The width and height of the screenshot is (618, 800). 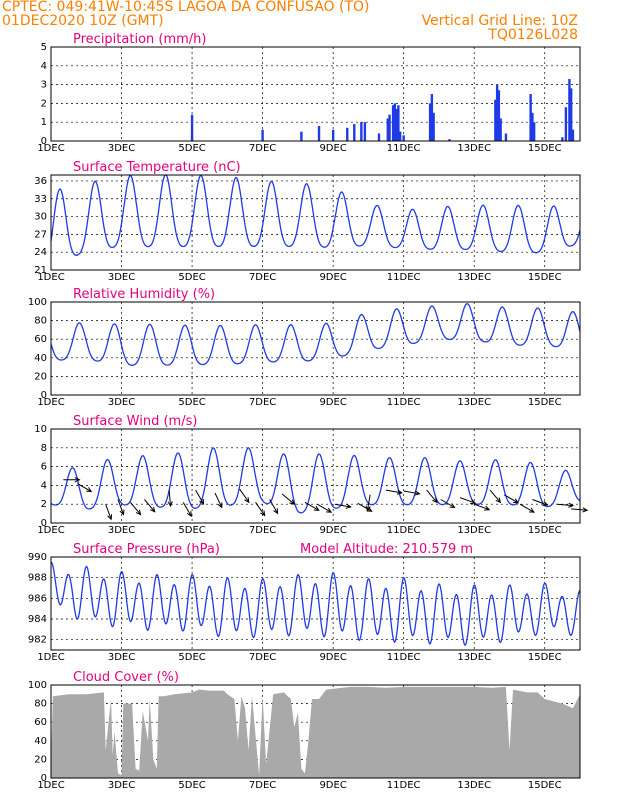 What do you see at coordinates (40, 741) in the screenshot?
I see `ytick-label: 40` at bounding box center [40, 741].